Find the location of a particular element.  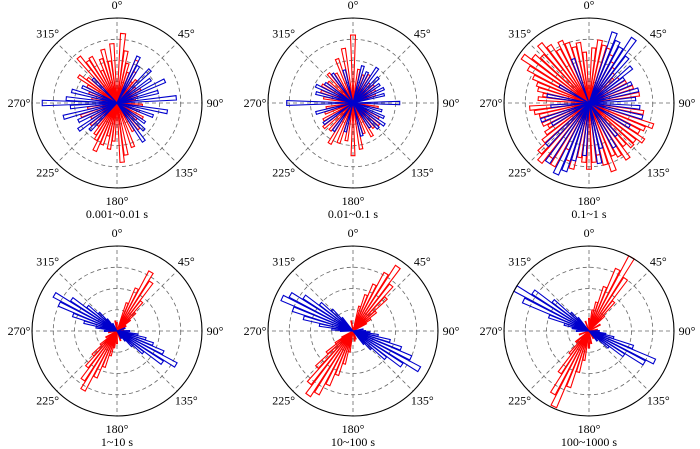

panel-title: 1~10 s is located at coordinates (117, 442).